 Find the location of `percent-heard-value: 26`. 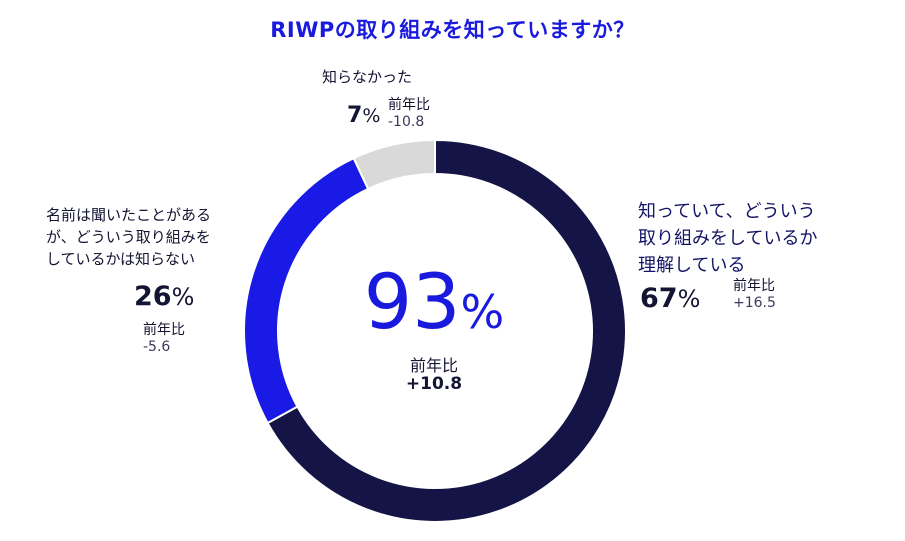

percent-heard-value: 26 is located at coordinates (153, 296).